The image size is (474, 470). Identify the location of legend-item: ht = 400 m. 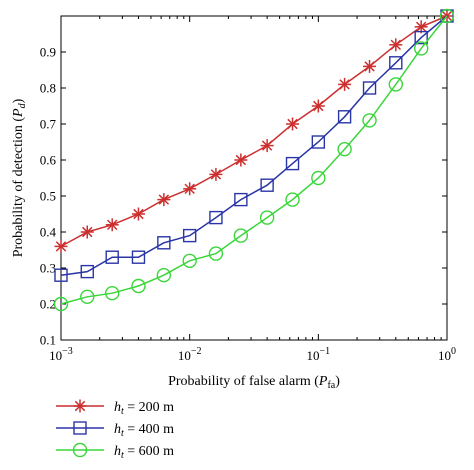
(115, 430).